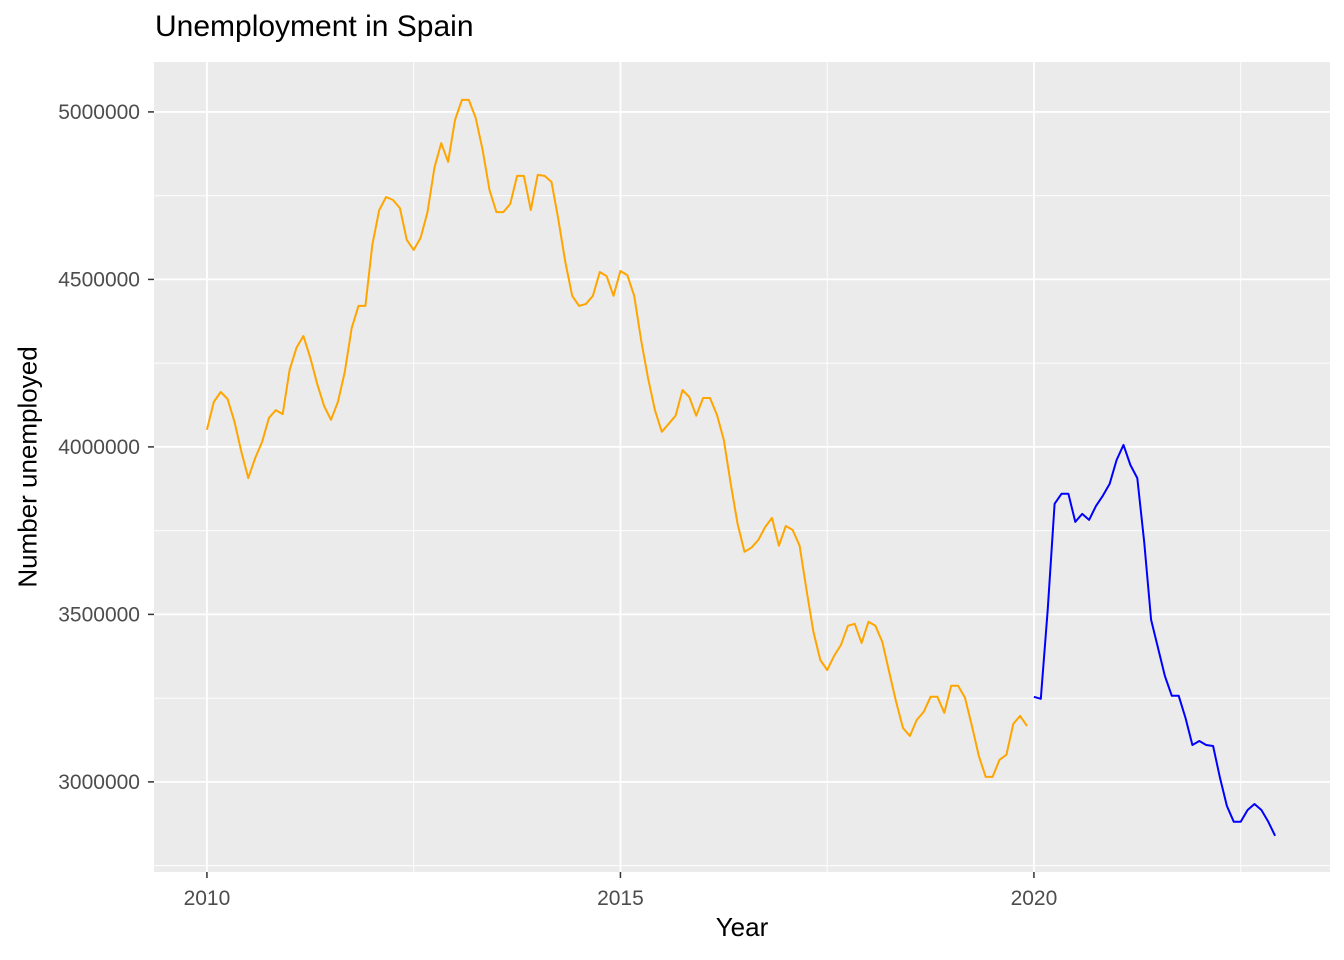  I want to click on x-tick-label: 2015, so click(620, 898).